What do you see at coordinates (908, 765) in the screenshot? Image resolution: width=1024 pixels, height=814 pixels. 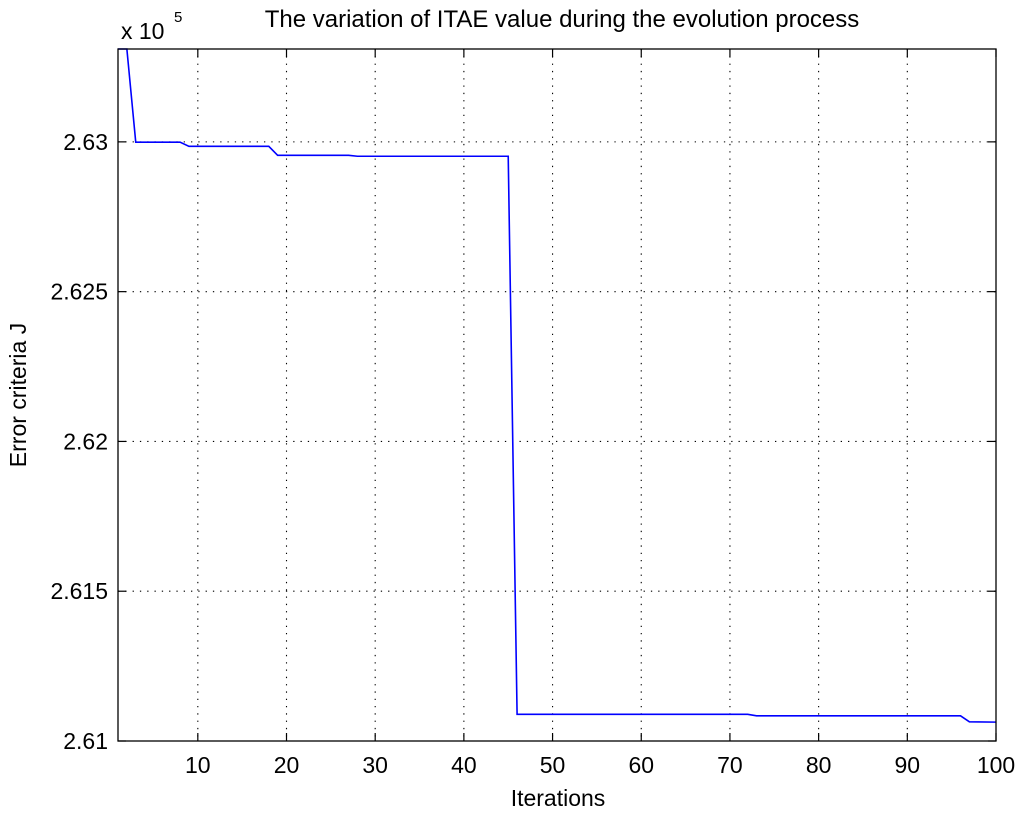 I see `x-tick-label: 90` at bounding box center [908, 765].